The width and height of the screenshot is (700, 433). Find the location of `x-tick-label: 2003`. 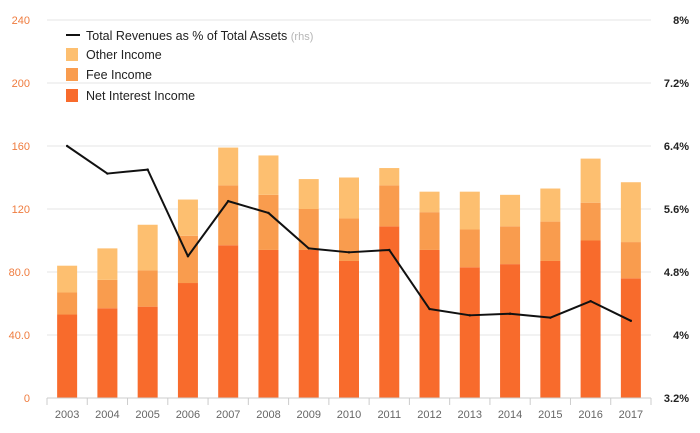

x-tick-label: 2003 is located at coordinates (67, 415).